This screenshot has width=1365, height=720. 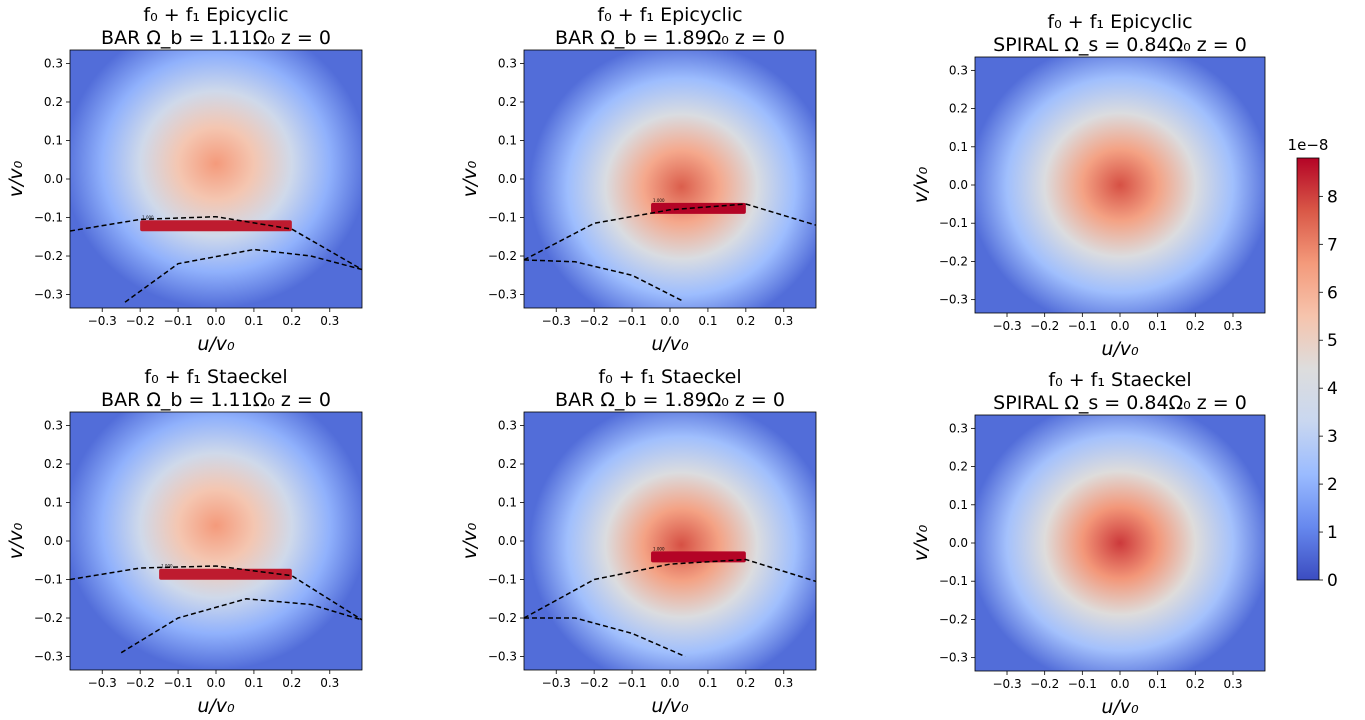 I want to click on colorbar-tick-label: 0, so click(x=1332, y=581).